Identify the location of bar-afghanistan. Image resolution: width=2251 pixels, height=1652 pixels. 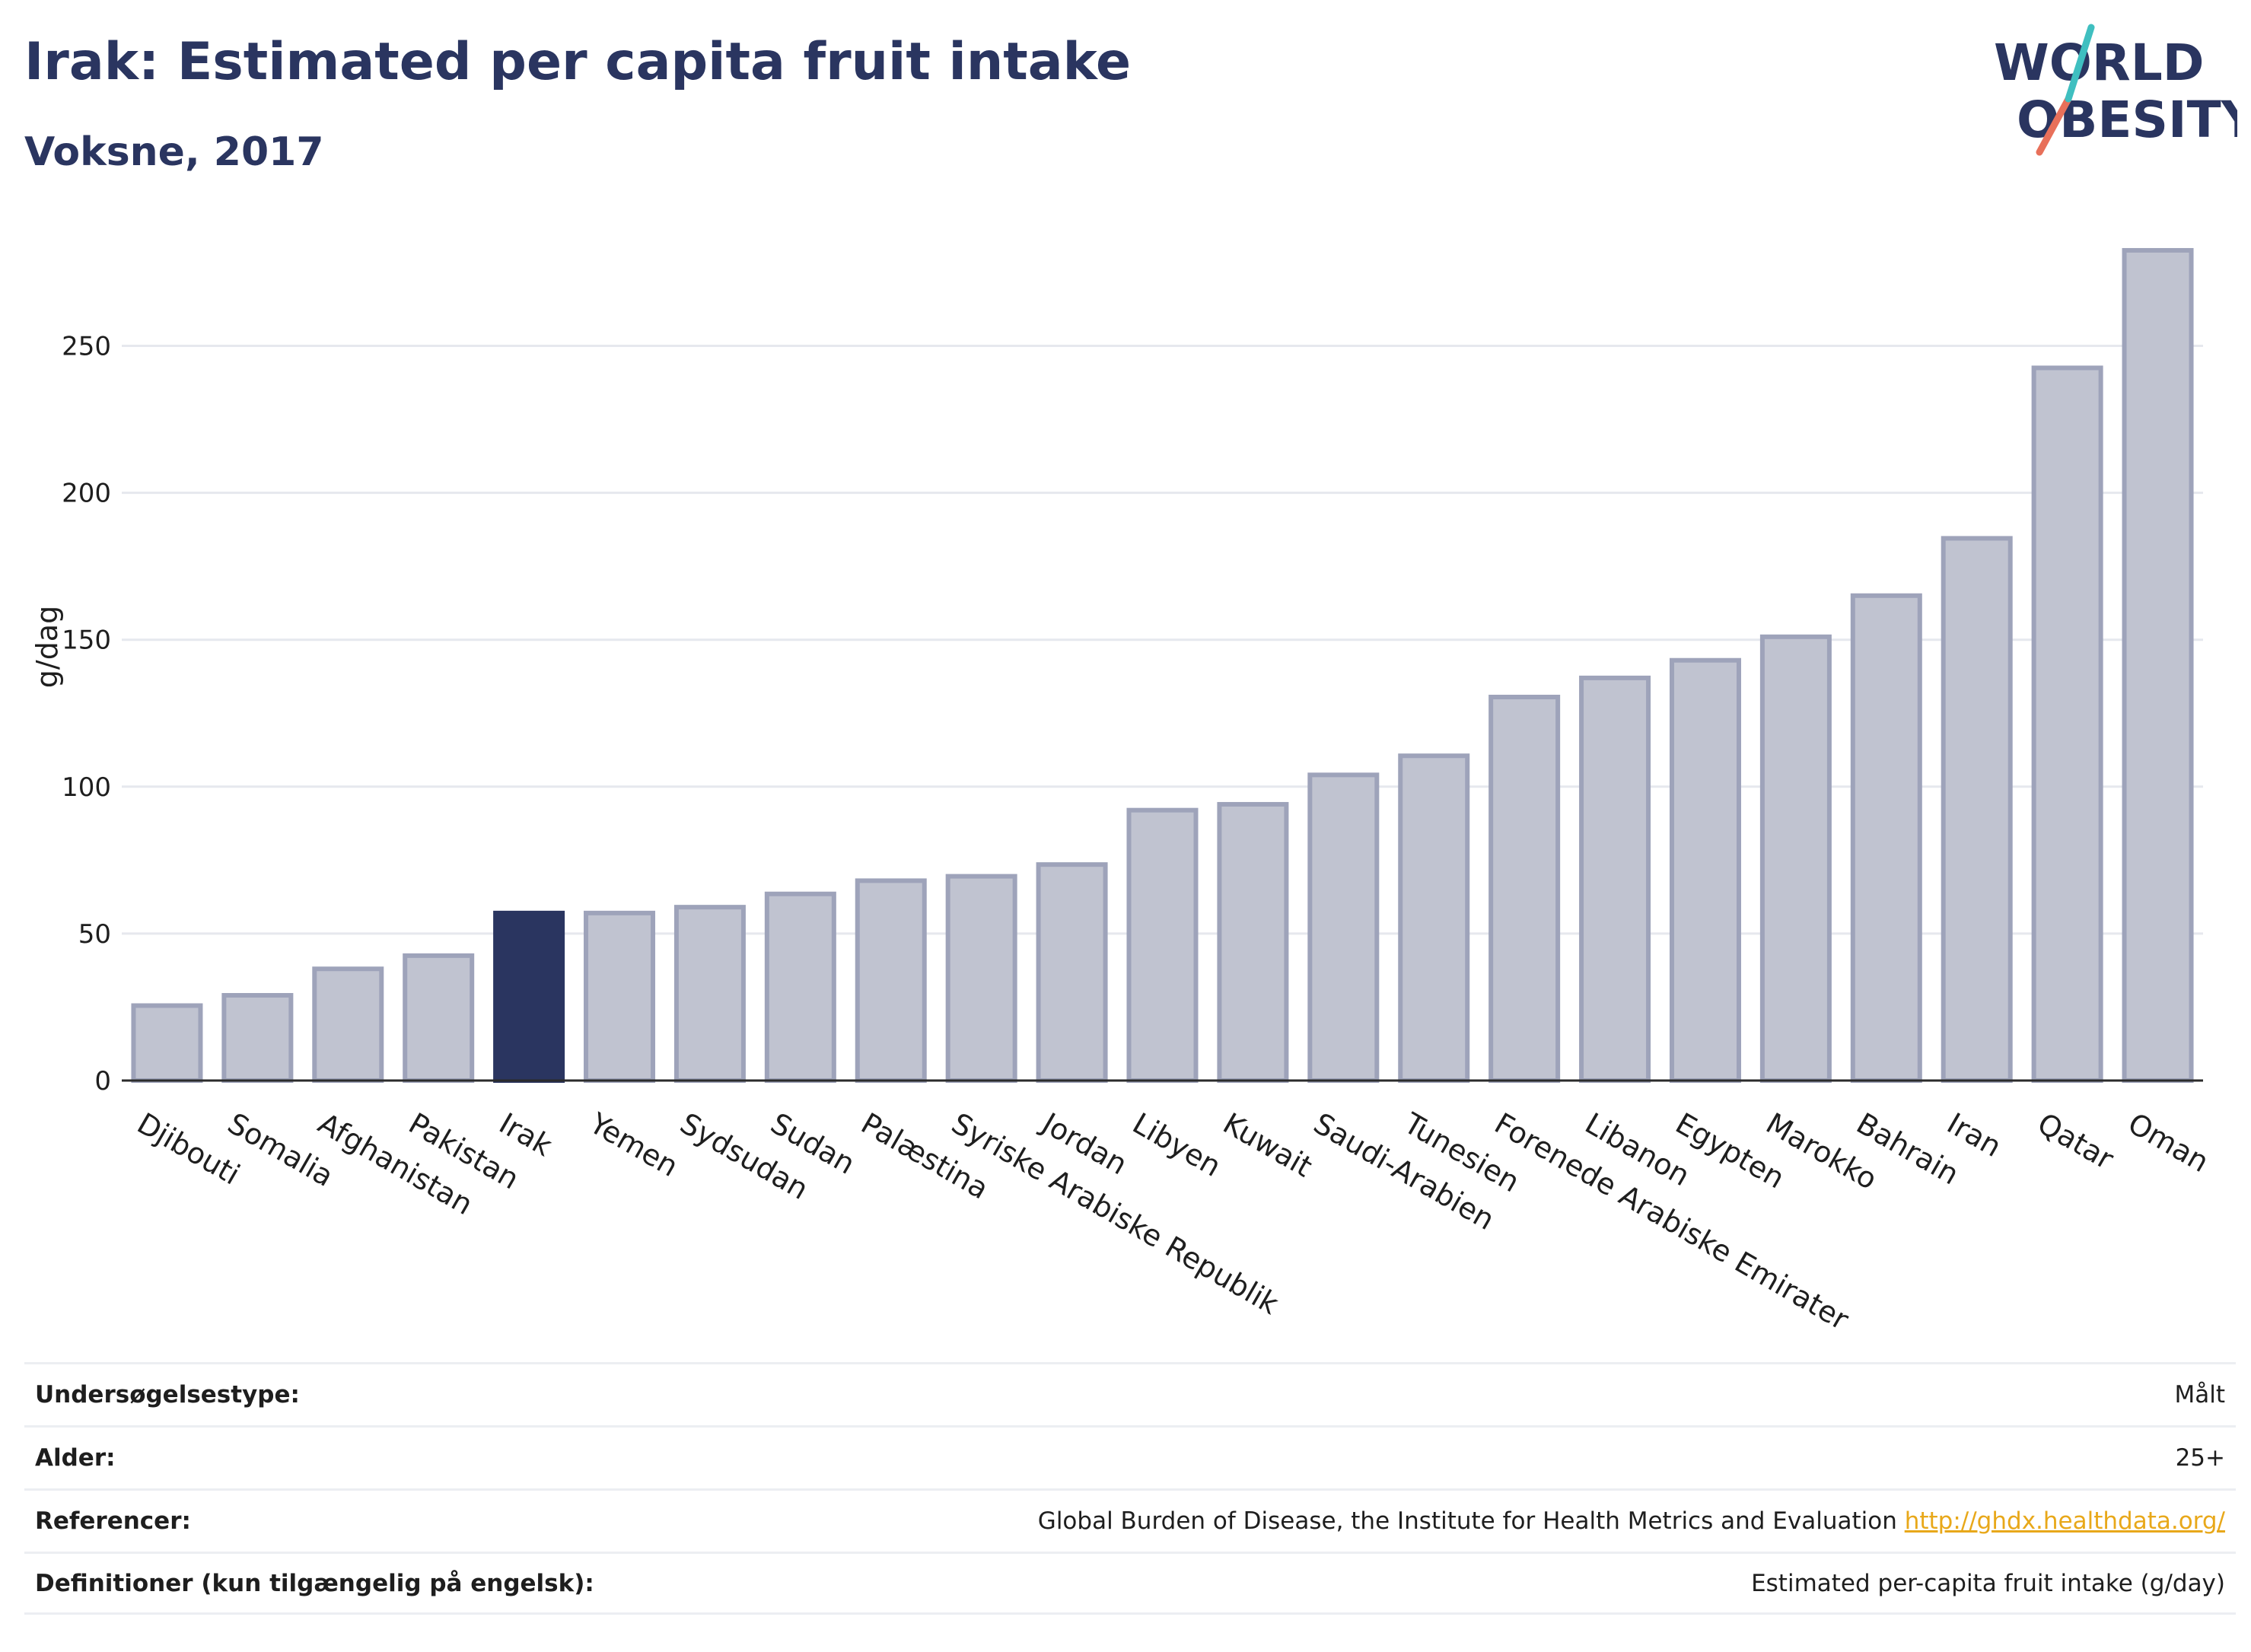
(348, 1024).